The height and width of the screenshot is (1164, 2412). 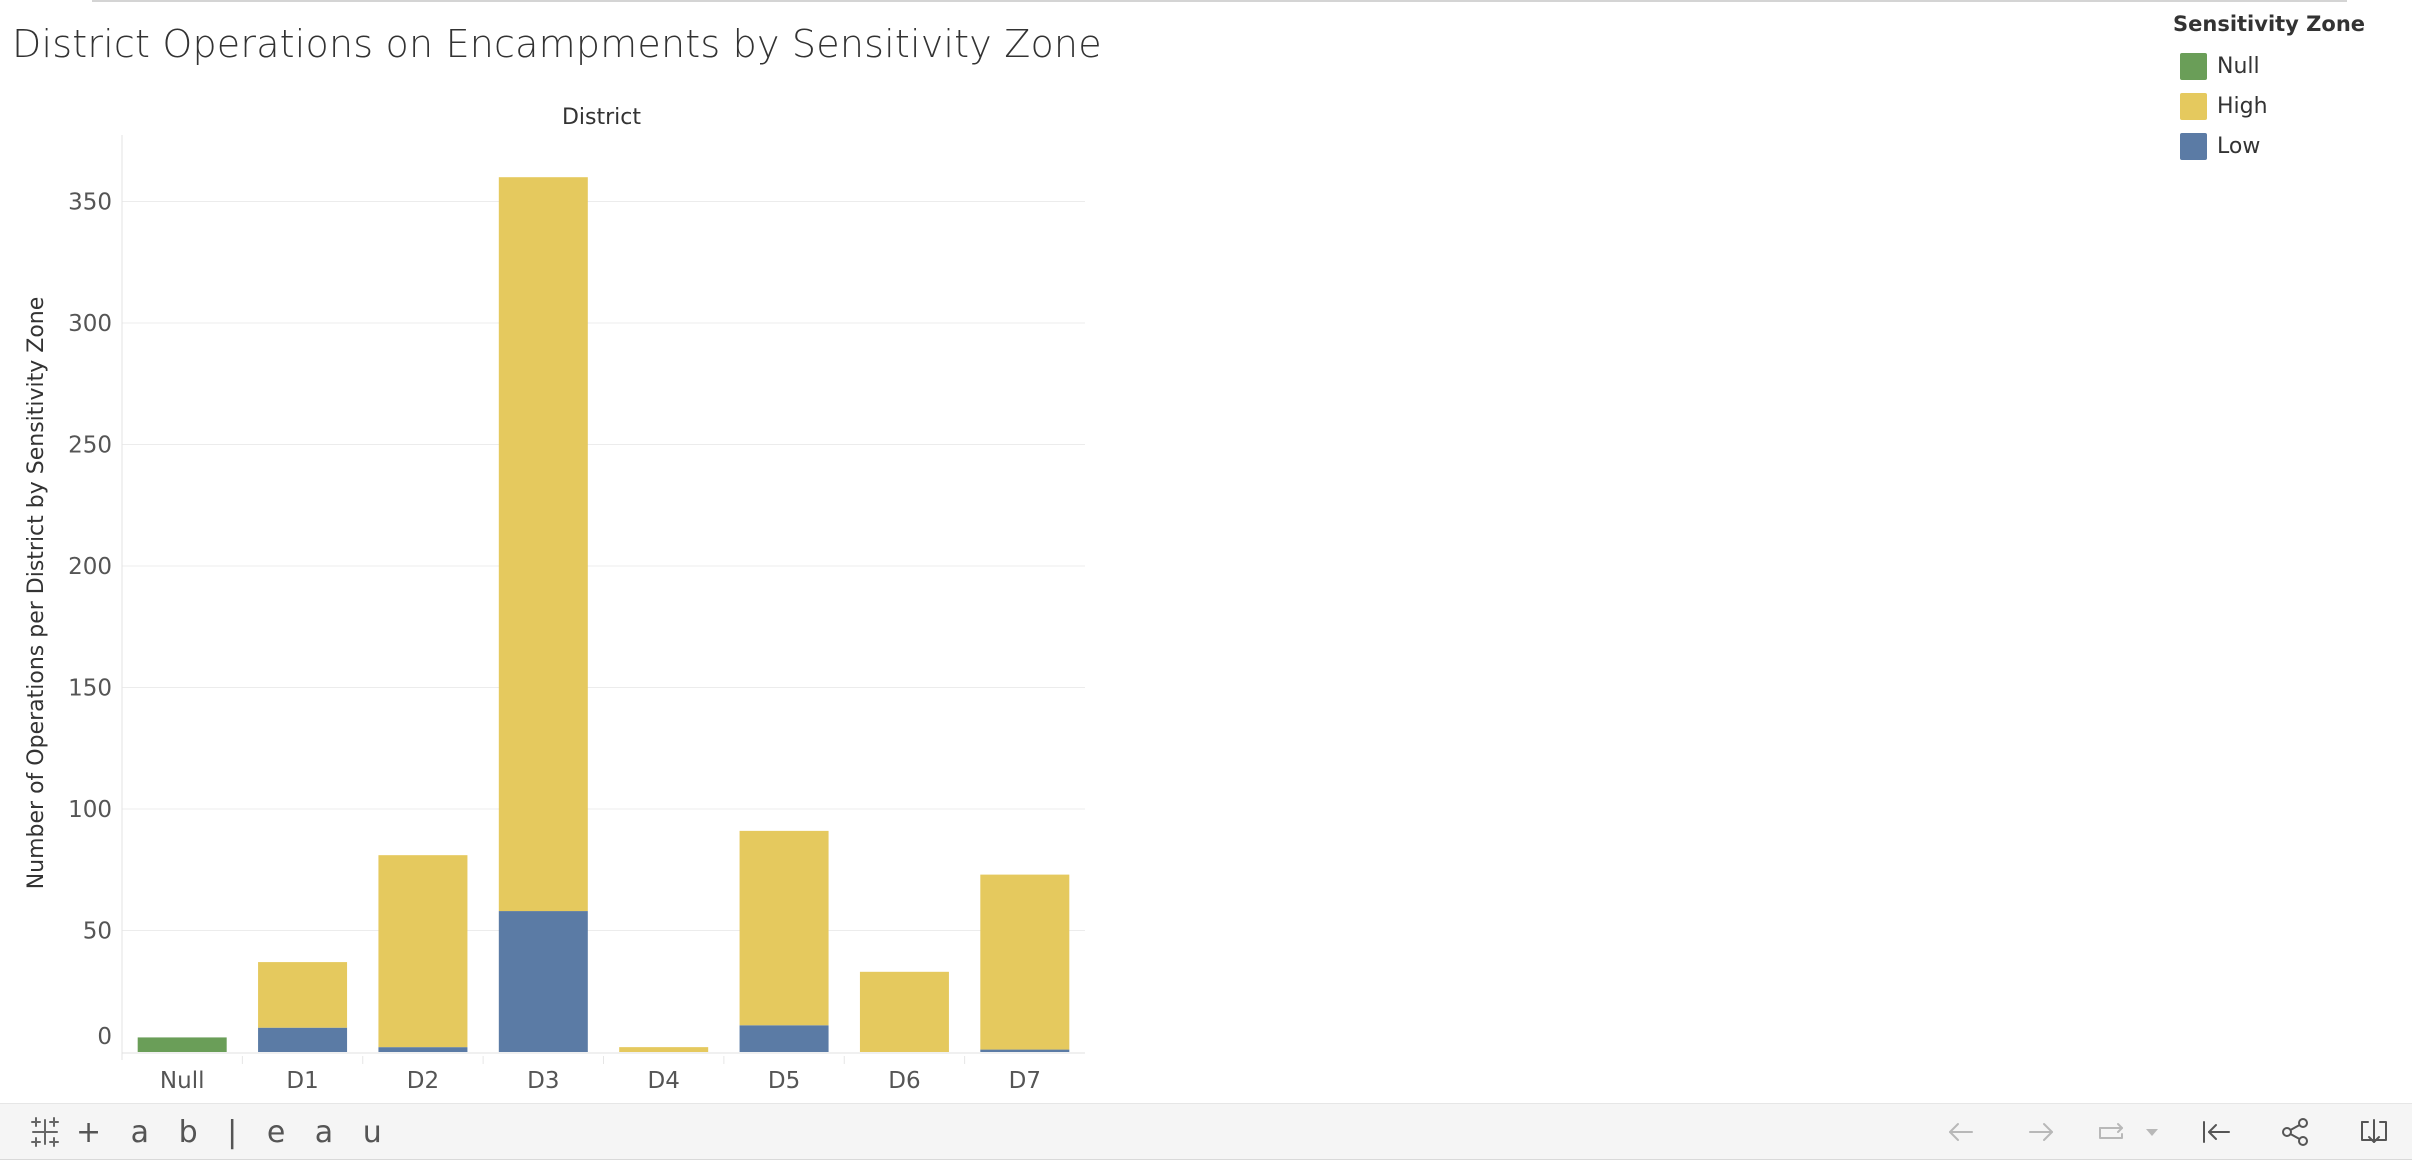 What do you see at coordinates (303, 1039) in the screenshot?
I see `bar-d1-low` at bounding box center [303, 1039].